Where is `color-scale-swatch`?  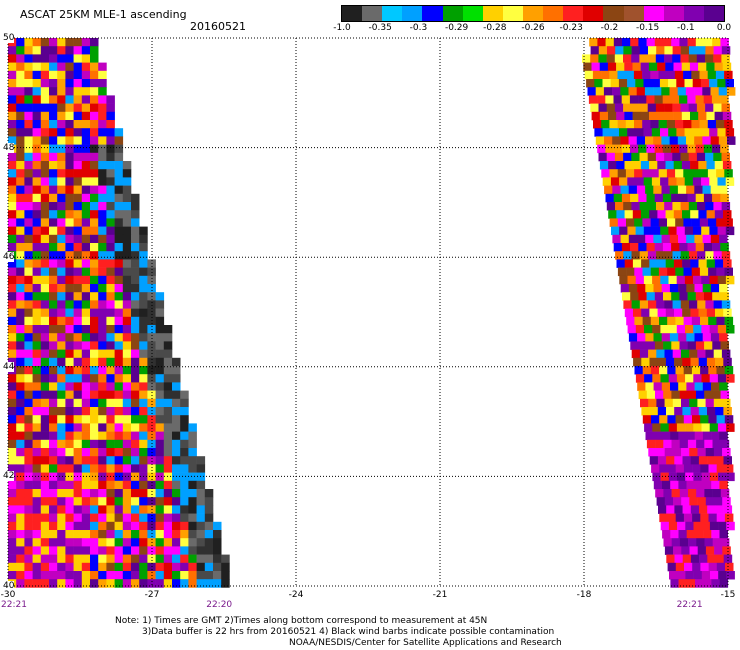 color-scale-swatch is located at coordinates (452, 13).